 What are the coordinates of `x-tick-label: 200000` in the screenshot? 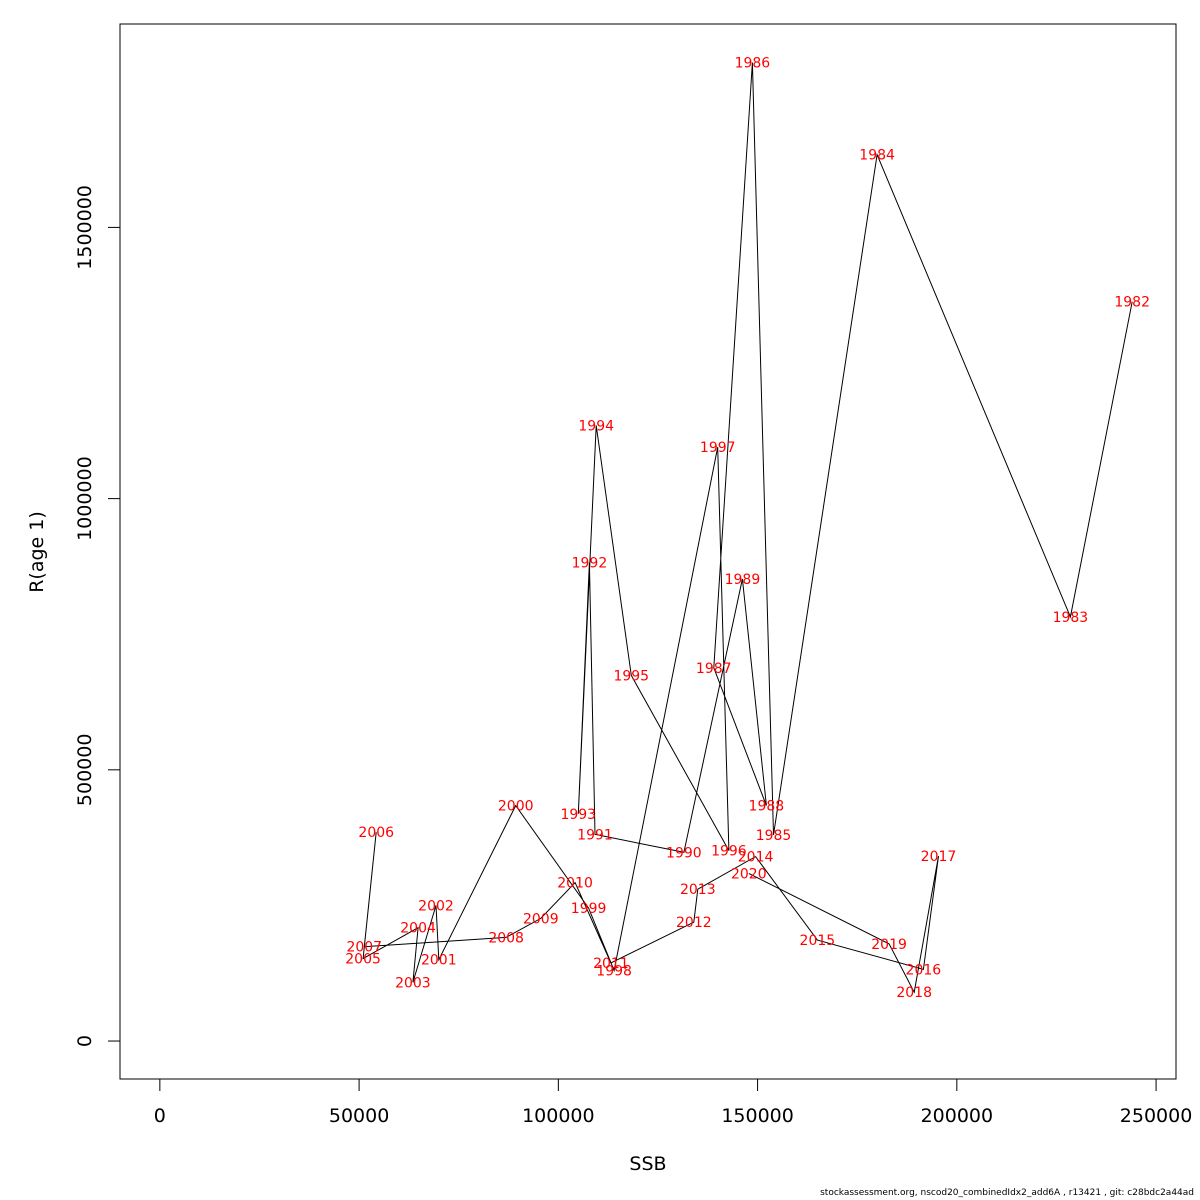 It's located at (957, 1116).